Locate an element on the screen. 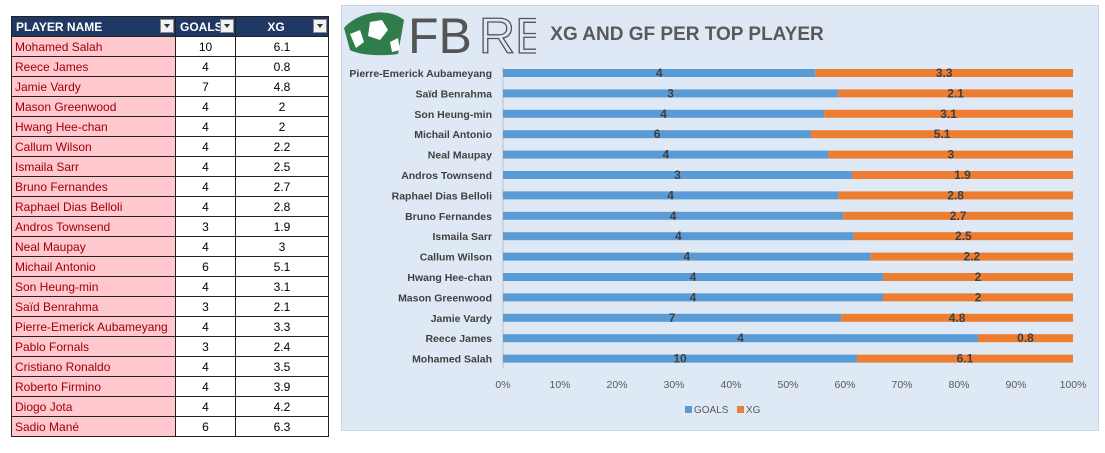  table-row: Cristiano Ronaldo 4 3.5 is located at coordinates (170, 366).